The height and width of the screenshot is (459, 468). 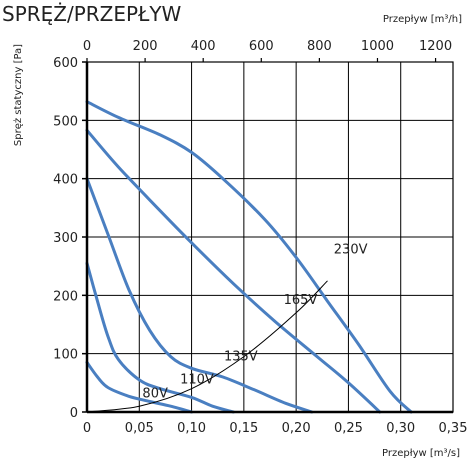 What do you see at coordinates (92, 14) in the screenshot?
I see `page-title: SPRĘŻ/PRZEPŁYW` at bounding box center [92, 14].